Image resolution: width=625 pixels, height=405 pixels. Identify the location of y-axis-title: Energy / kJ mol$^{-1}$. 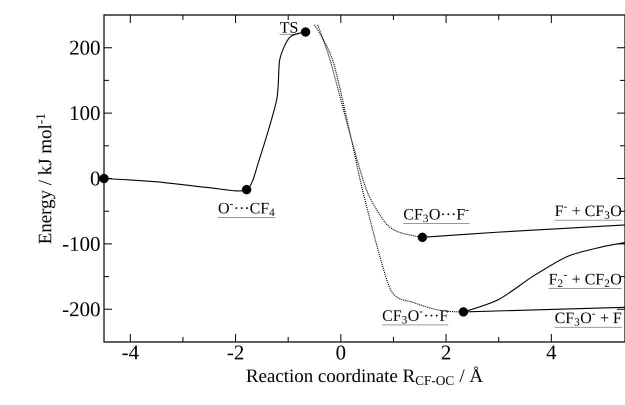
(46, 179).